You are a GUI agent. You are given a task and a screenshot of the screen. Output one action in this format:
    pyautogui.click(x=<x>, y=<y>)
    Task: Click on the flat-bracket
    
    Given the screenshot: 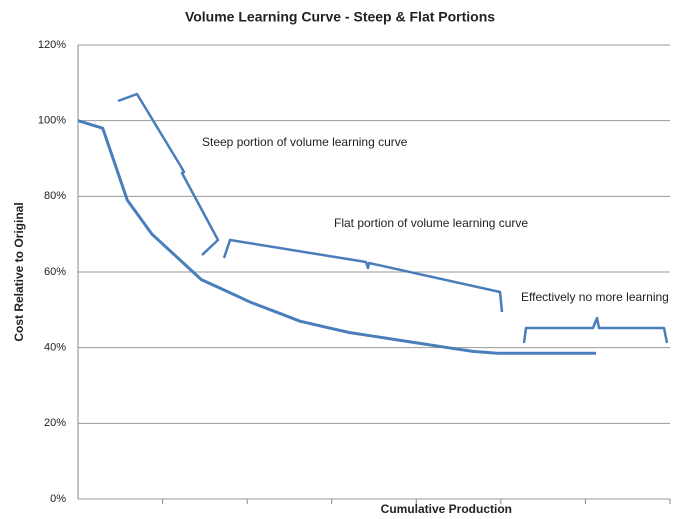 What is the action you would take?
    pyautogui.click(x=363, y=275)
    